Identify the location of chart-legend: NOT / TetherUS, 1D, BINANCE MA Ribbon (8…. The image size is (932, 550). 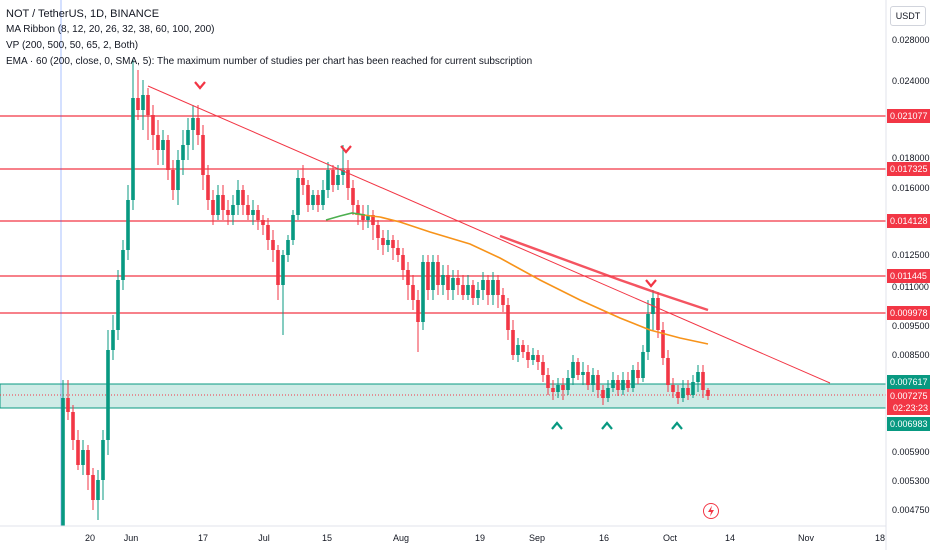
(269, 38).